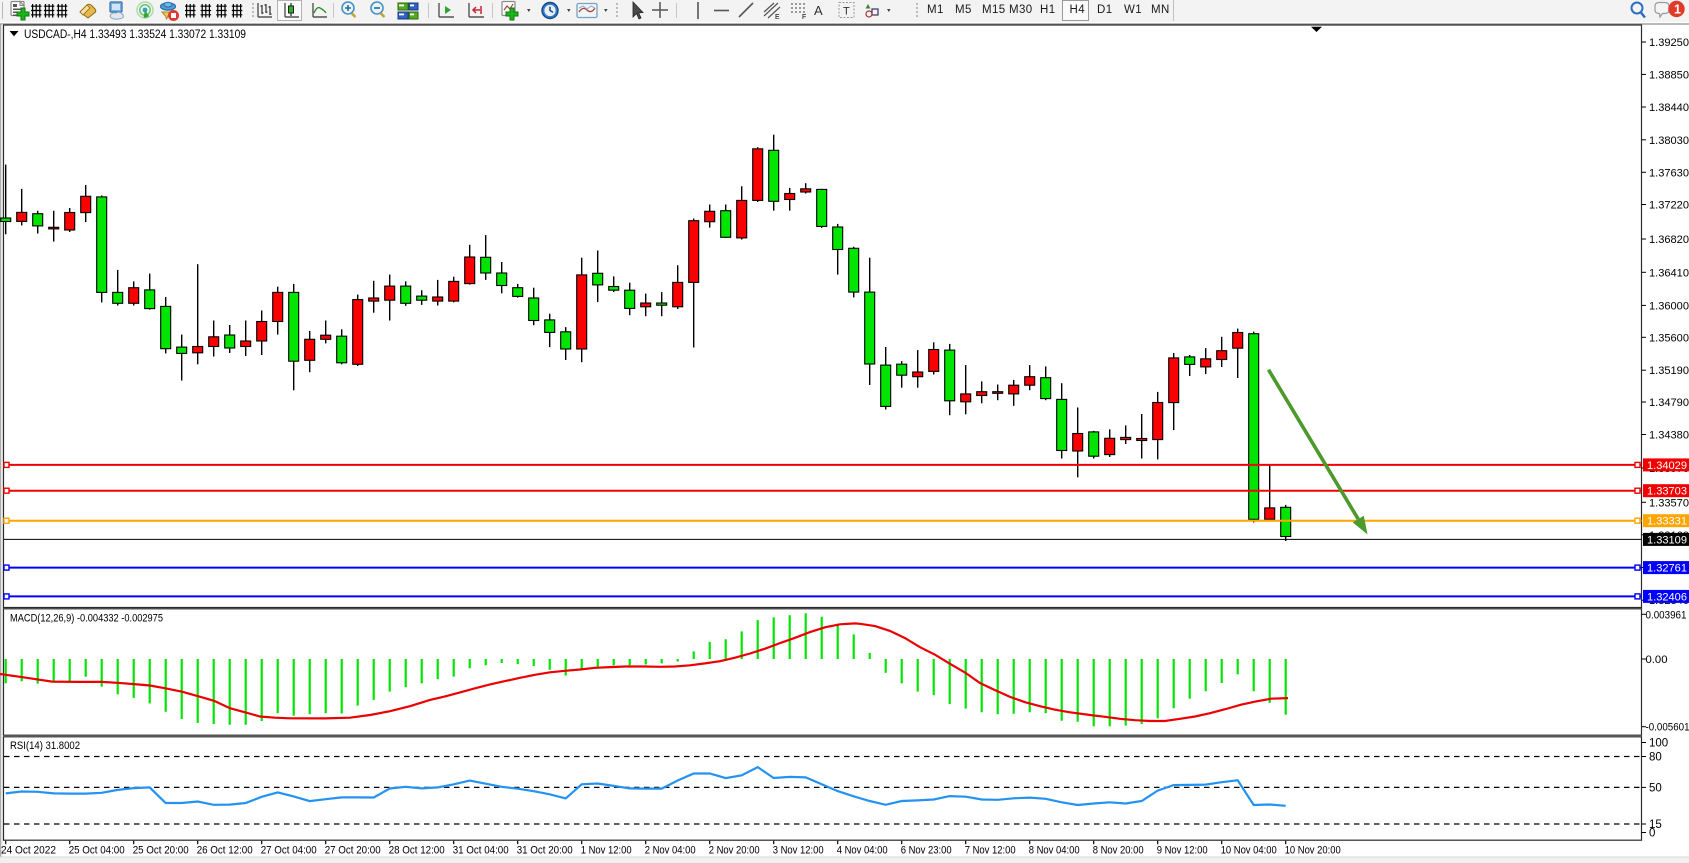 The height and width of the screenshot is (863, 1689). I want to click on svg-text: 0.003961, so click(1666, 615).